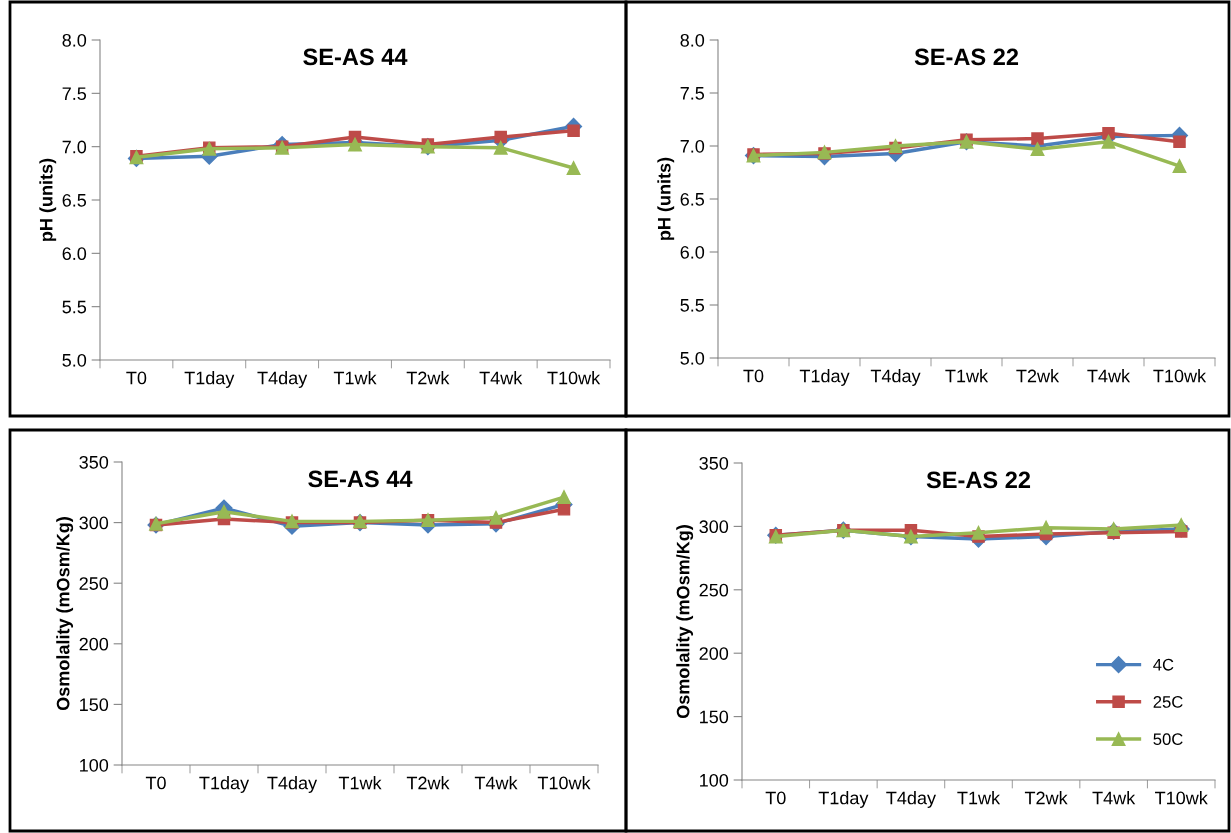  I want to click on legend-label: 25C, so click(1168, 702).